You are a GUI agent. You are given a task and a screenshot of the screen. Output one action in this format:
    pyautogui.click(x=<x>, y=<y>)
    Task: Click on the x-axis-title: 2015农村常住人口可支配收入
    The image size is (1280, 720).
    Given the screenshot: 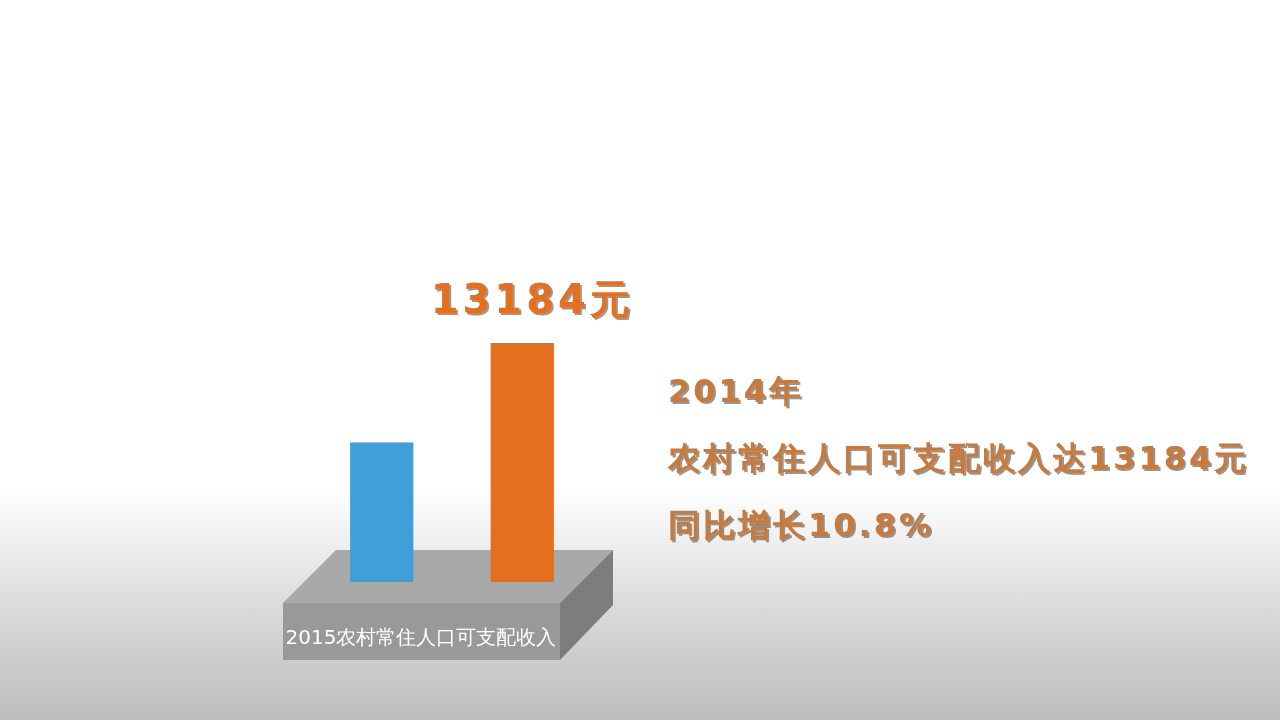 What is the action you would take?
    pyautogui.click(x=421, y=637)
    